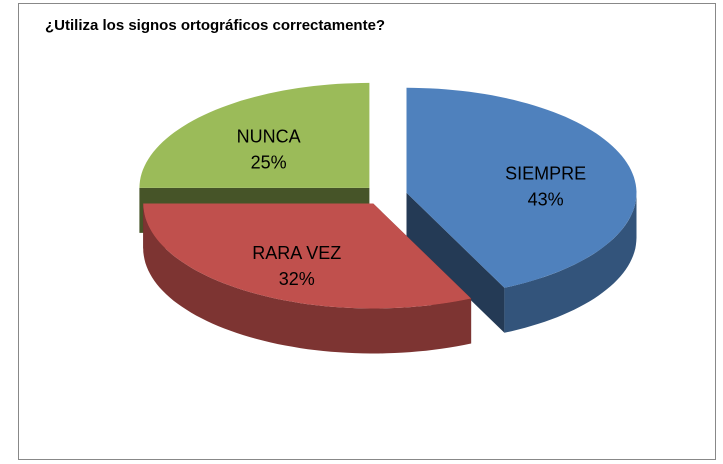 This screenshot has height=464, width=723. What do you see at coordinates (297, 279) in the screenshot?
I see `slice-value-label: 32%` at bounding box center [297, 279].